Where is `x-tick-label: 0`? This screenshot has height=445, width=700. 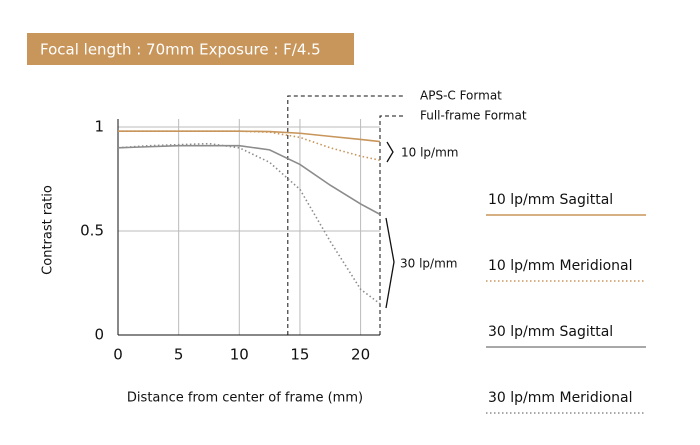
x-tick-label: 0 is located at coordinates (118, 355).